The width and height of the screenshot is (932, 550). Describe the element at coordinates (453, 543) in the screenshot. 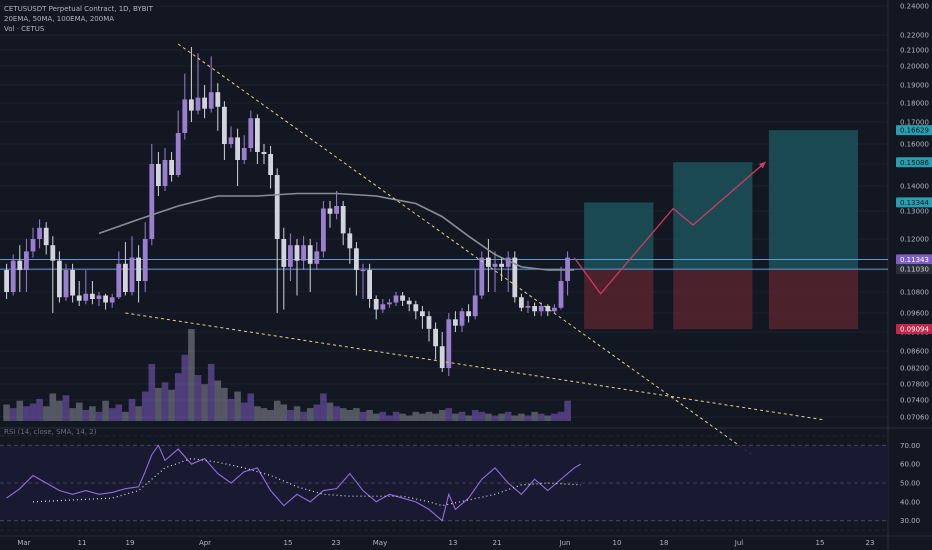

I see `time-tick-label: 13` at that location.